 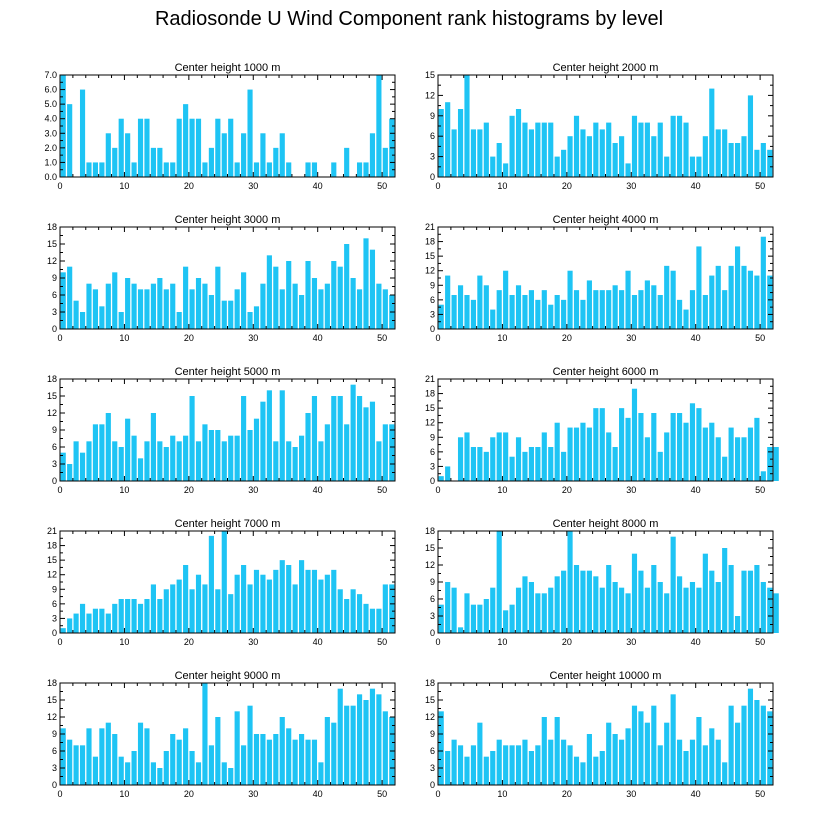 I want to click on panel-title: Center height 3000 m, so click(x=228, y=220).